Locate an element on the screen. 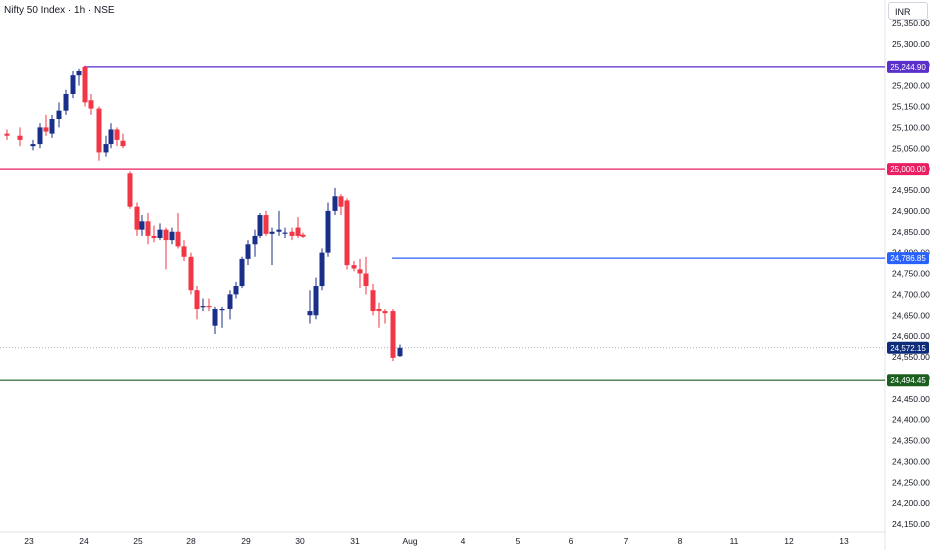  currency-label: INR is located at coordinates (908, 11).